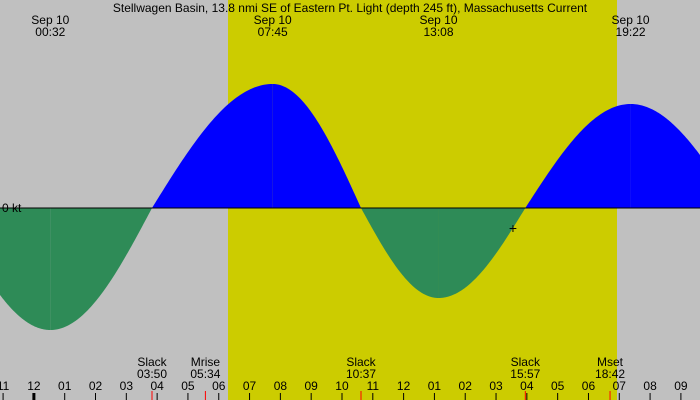  I want to click on slack-time: 03:50, so click(152, 374).